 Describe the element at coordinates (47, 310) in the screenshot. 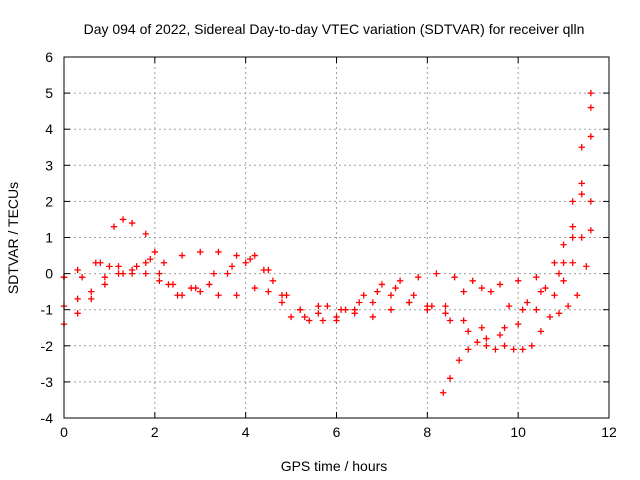

I see `y-tick-label: -1` at that location.